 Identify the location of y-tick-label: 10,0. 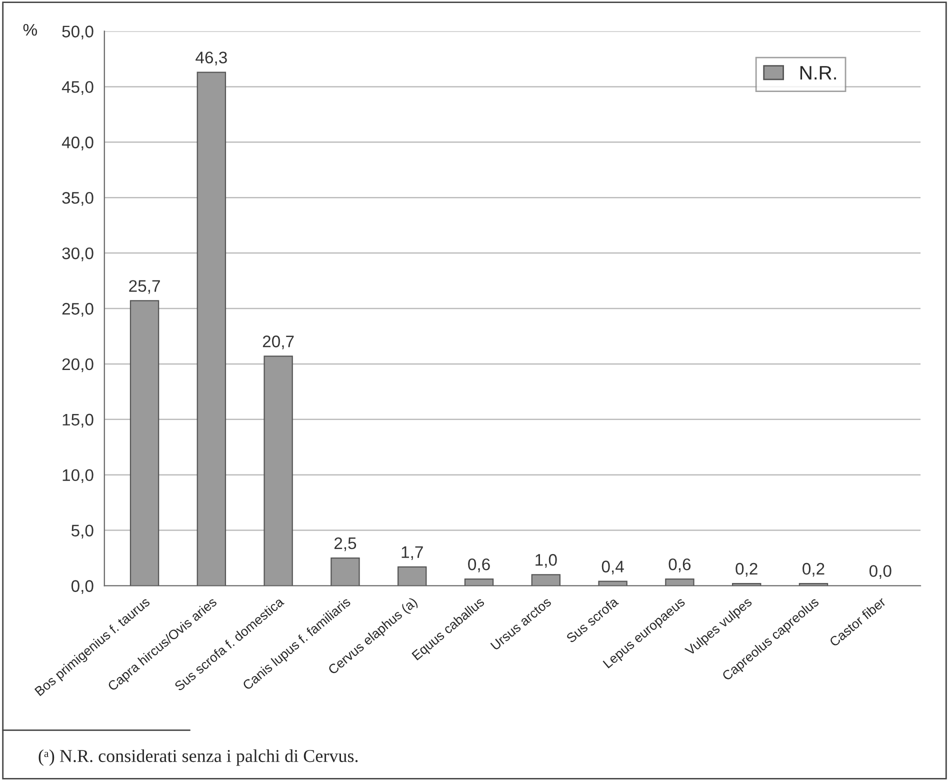
(78, 476).